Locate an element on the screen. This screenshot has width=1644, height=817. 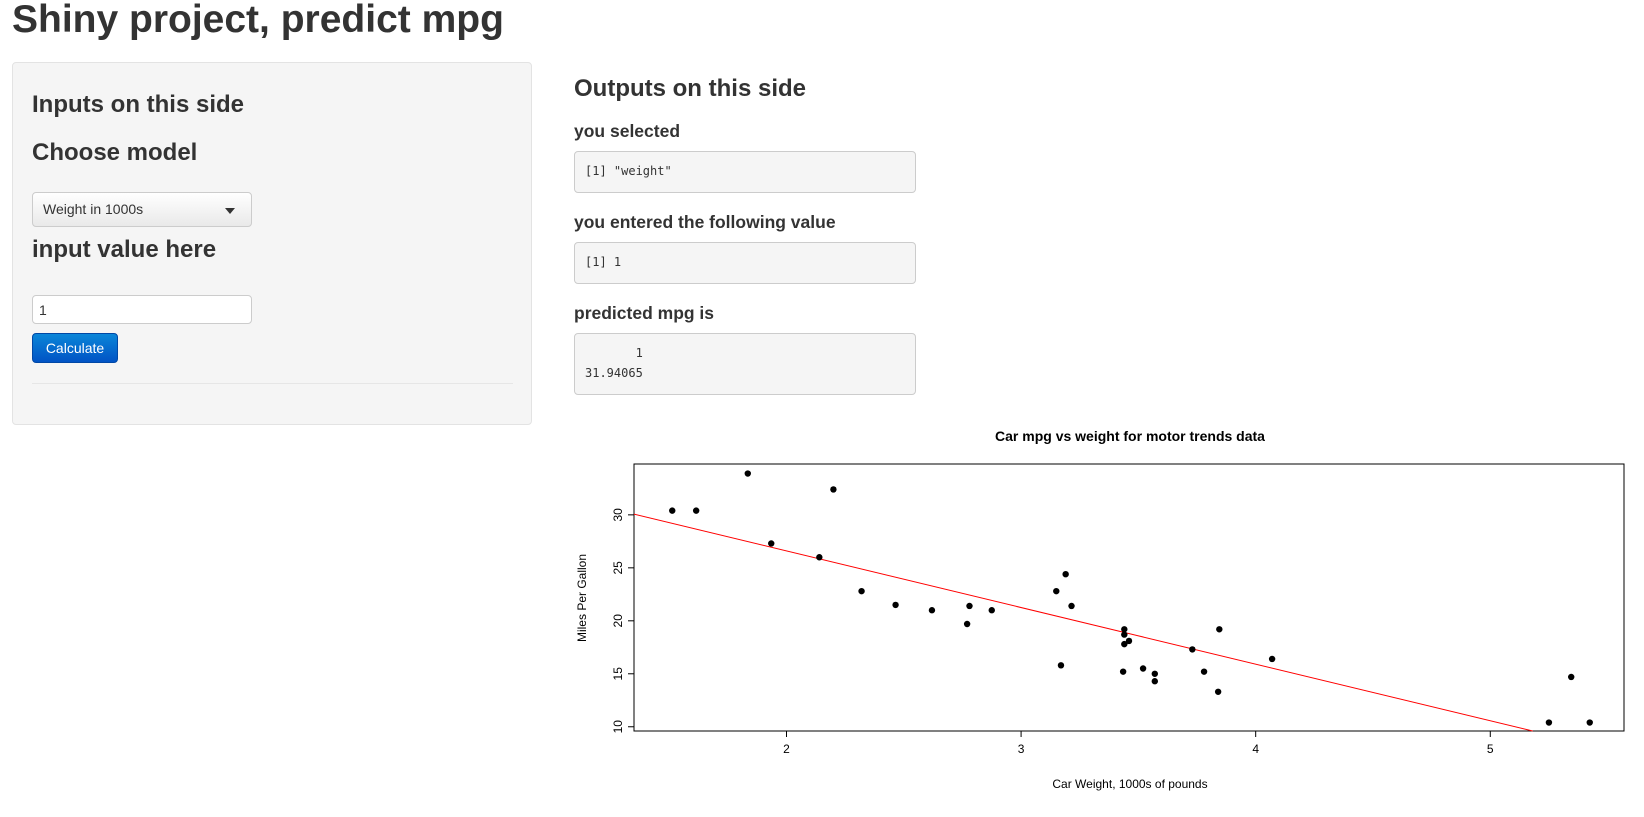
y-tick-label-30: 30 is located at coordinates (618, 515).